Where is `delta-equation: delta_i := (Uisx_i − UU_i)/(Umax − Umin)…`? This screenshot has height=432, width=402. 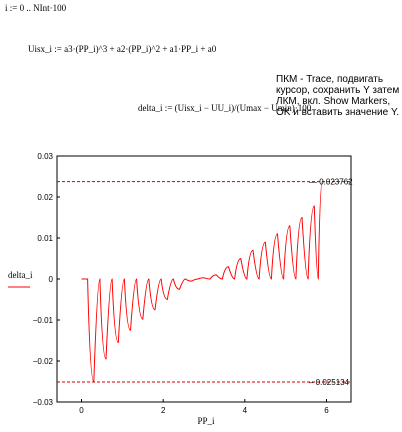
delta-equation: delta_i := (Uisx_i − UU_i)/(Umax − Umin)… is located at coordinates (225, 108).